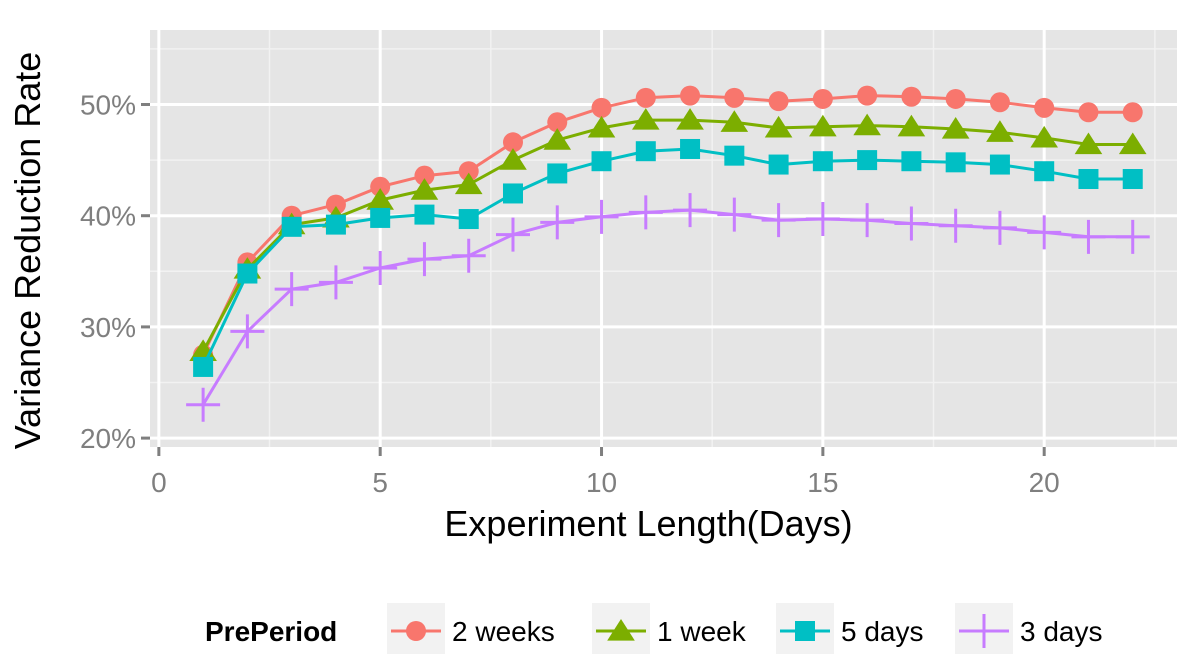 Image resolution: width=1177 pixels, height=654 pixels. What do you see at coordinates (108, 272) in the screenshot?
I see `y-tick-labels: 20% 30% 40% 50%` at bounding box center [108, 272].